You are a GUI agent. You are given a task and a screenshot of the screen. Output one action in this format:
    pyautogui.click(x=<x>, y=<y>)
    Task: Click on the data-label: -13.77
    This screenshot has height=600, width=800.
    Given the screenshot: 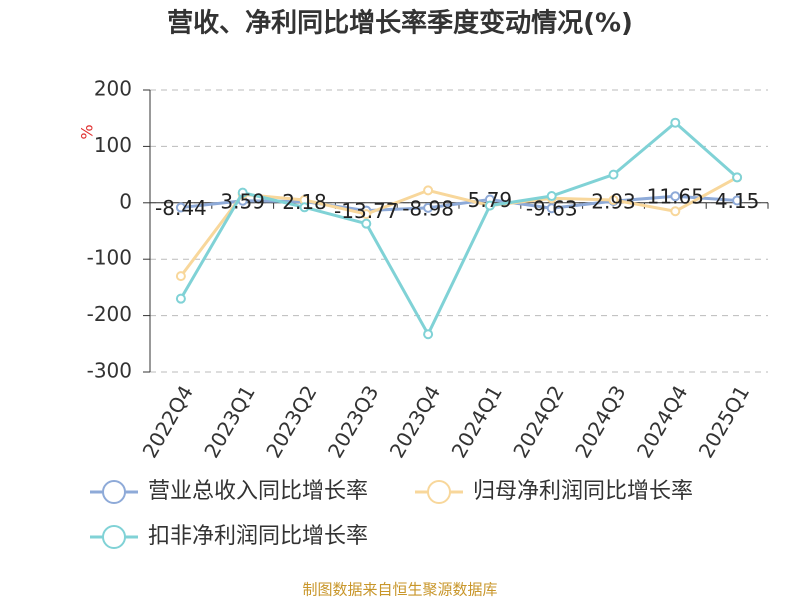 What is the action you would take?
    pyautogui.click(x=366, y=211)
    